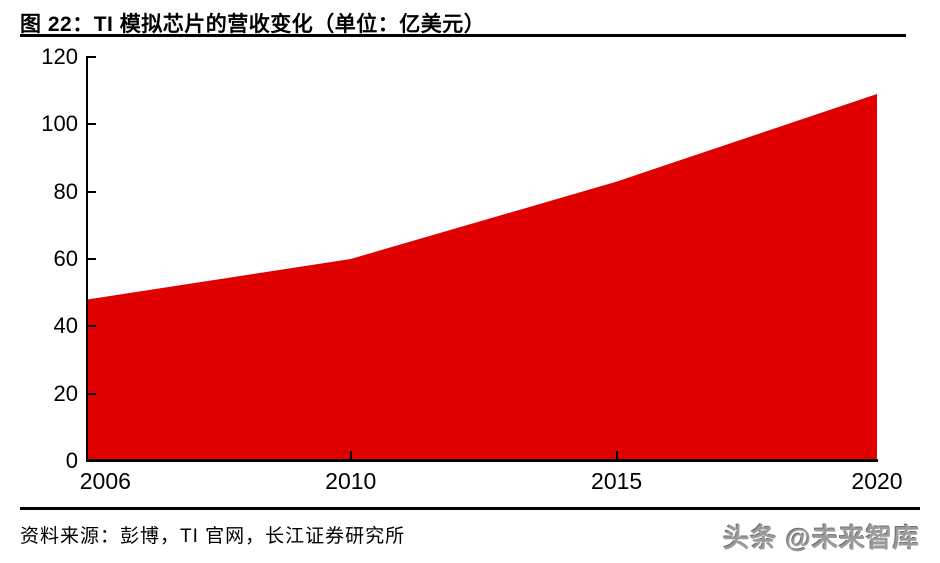  Describe the element at coordinates (65, 258) in the screenshot. I see `y-axis-tick-label: 60` at that location.